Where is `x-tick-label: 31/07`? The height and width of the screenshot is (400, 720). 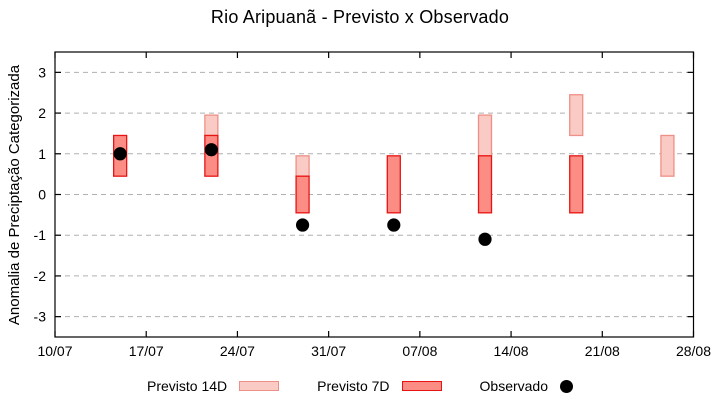 x-tick-label: 31/07 is located at coordinates (328, 351).